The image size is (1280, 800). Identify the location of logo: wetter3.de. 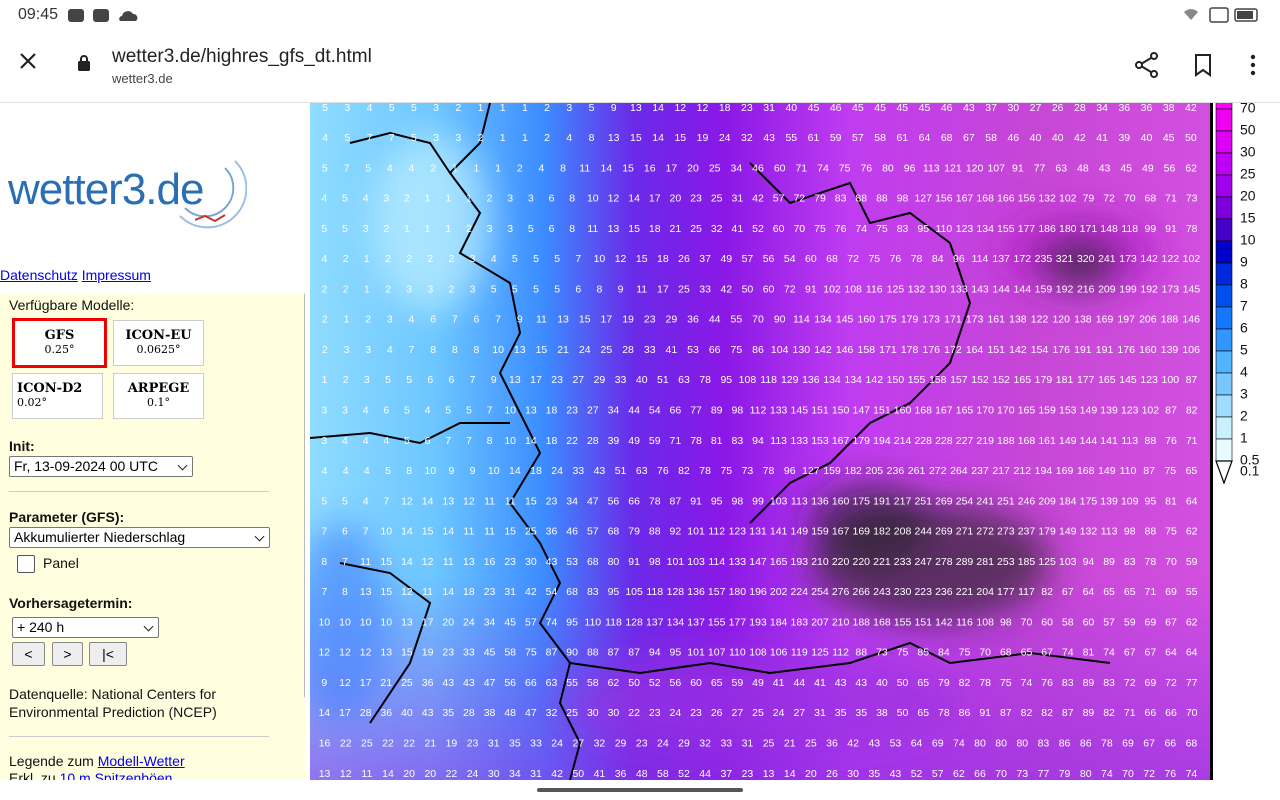
(106, 189).